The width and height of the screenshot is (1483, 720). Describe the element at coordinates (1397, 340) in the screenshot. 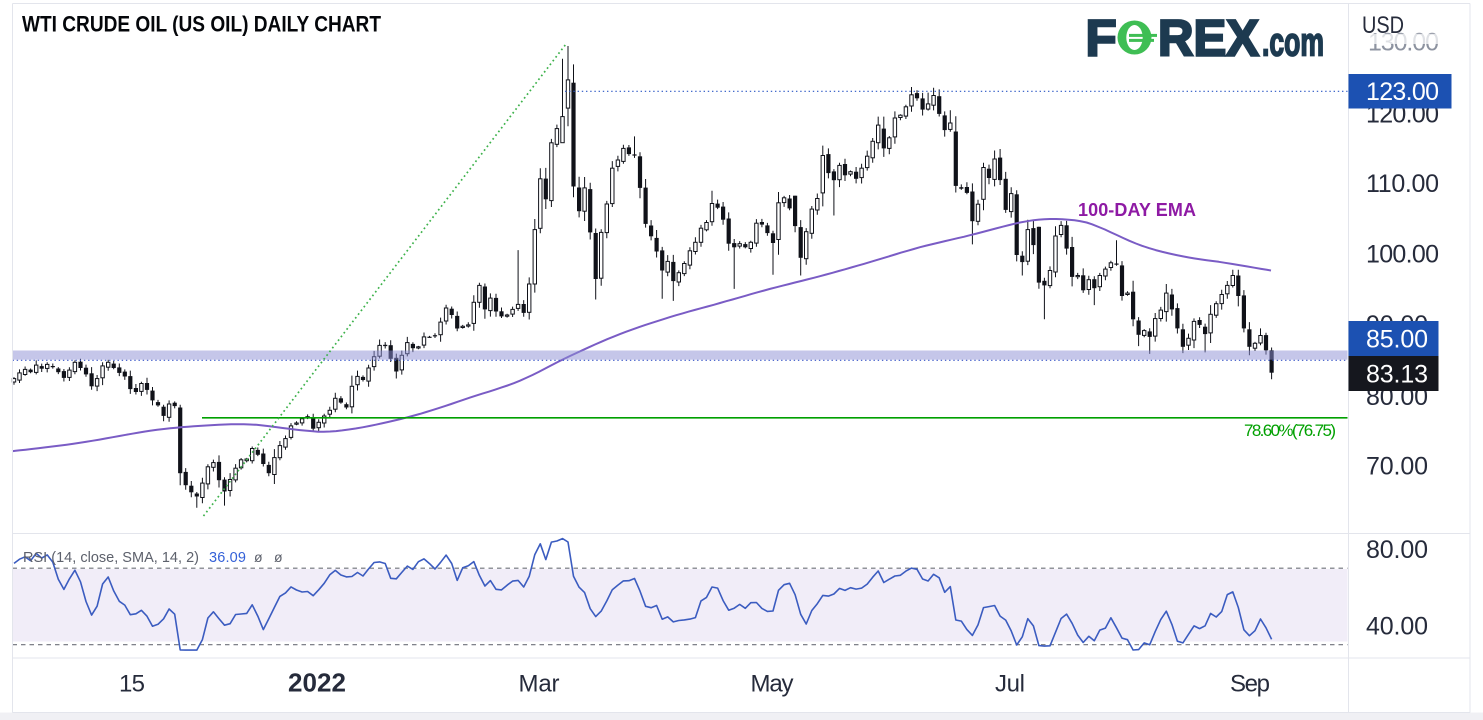

I see `svg-text: 85.00` at that location.